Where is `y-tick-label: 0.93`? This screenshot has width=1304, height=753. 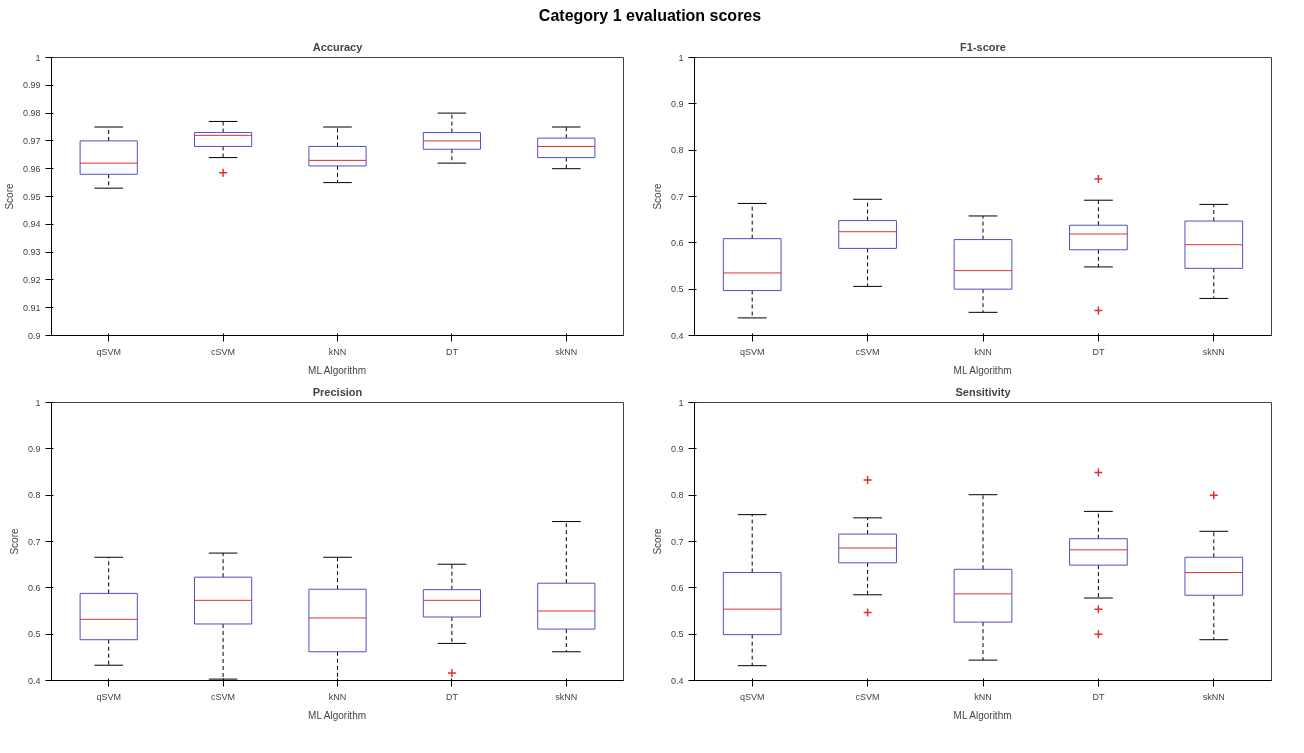 y-tick-label: 0.93 is located at coordinates (31, 251).